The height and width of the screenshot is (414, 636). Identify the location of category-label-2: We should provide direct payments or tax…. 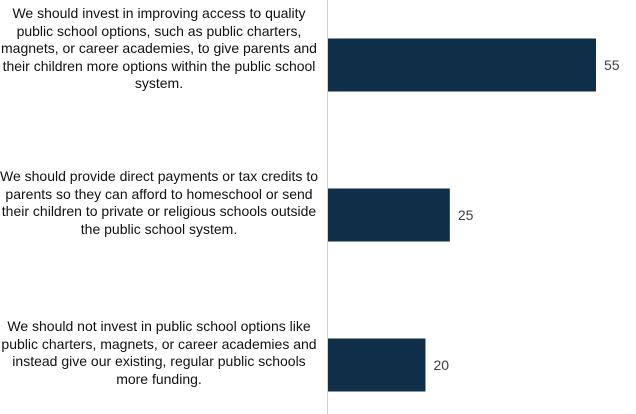
(159, 202).